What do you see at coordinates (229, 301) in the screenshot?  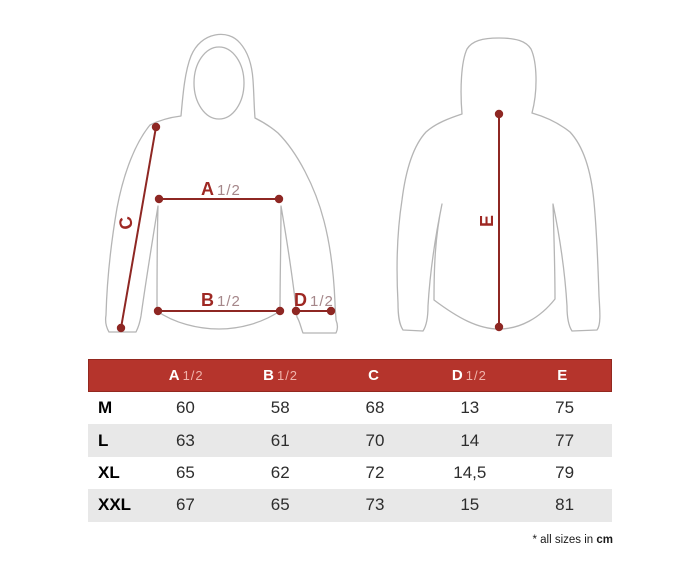 I see `dim-suffix-b: 1/2` at bounding box center [229, 301].